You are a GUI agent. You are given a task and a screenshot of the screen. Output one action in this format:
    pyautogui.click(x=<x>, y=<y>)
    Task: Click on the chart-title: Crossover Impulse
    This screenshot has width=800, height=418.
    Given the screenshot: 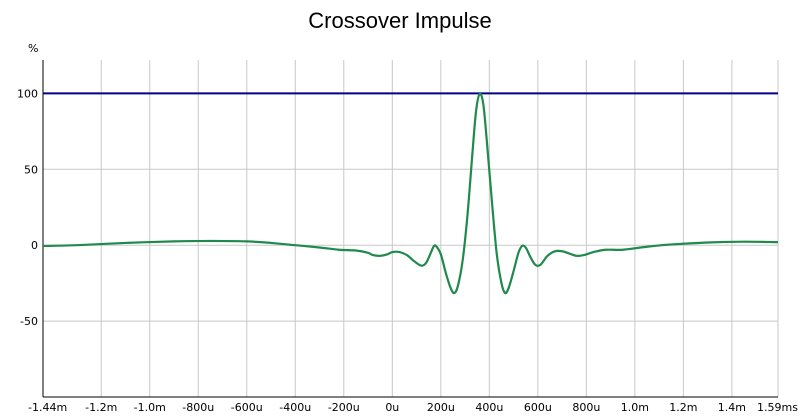 What is the action you would take?
    pyautogui.click(x=400, y=20)
    